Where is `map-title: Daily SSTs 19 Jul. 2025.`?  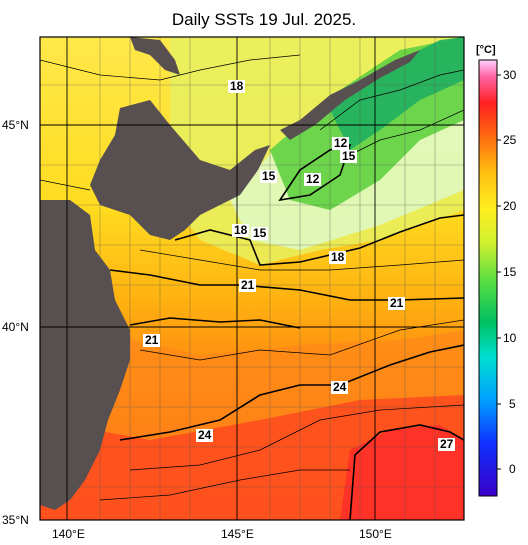 map-title: Daily SSTs 19 Jul. 2025. is located at coordinates (264, 19).